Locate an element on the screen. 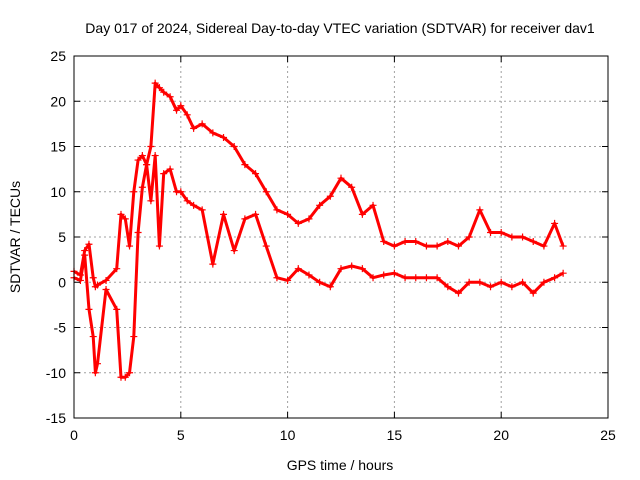  x-axis-label: GPS time / hours is located at coordinates (340, 465).